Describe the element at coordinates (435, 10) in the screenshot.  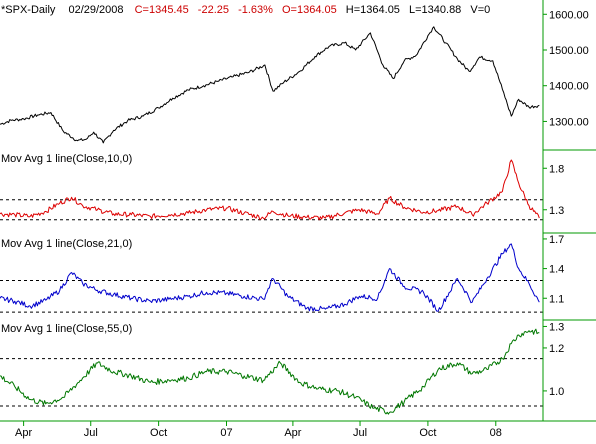
I see `low-label: L=1340.88` at that location.